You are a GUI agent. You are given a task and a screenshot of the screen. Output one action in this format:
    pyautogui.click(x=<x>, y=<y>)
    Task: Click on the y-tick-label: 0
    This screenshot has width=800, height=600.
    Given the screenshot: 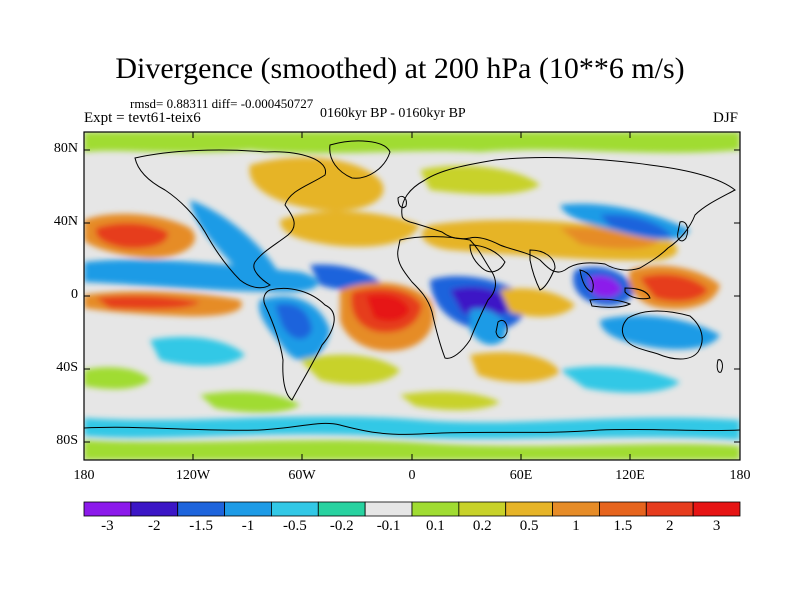 What is the action you would take?
    pyautogui.click(x=74, y=294)
    